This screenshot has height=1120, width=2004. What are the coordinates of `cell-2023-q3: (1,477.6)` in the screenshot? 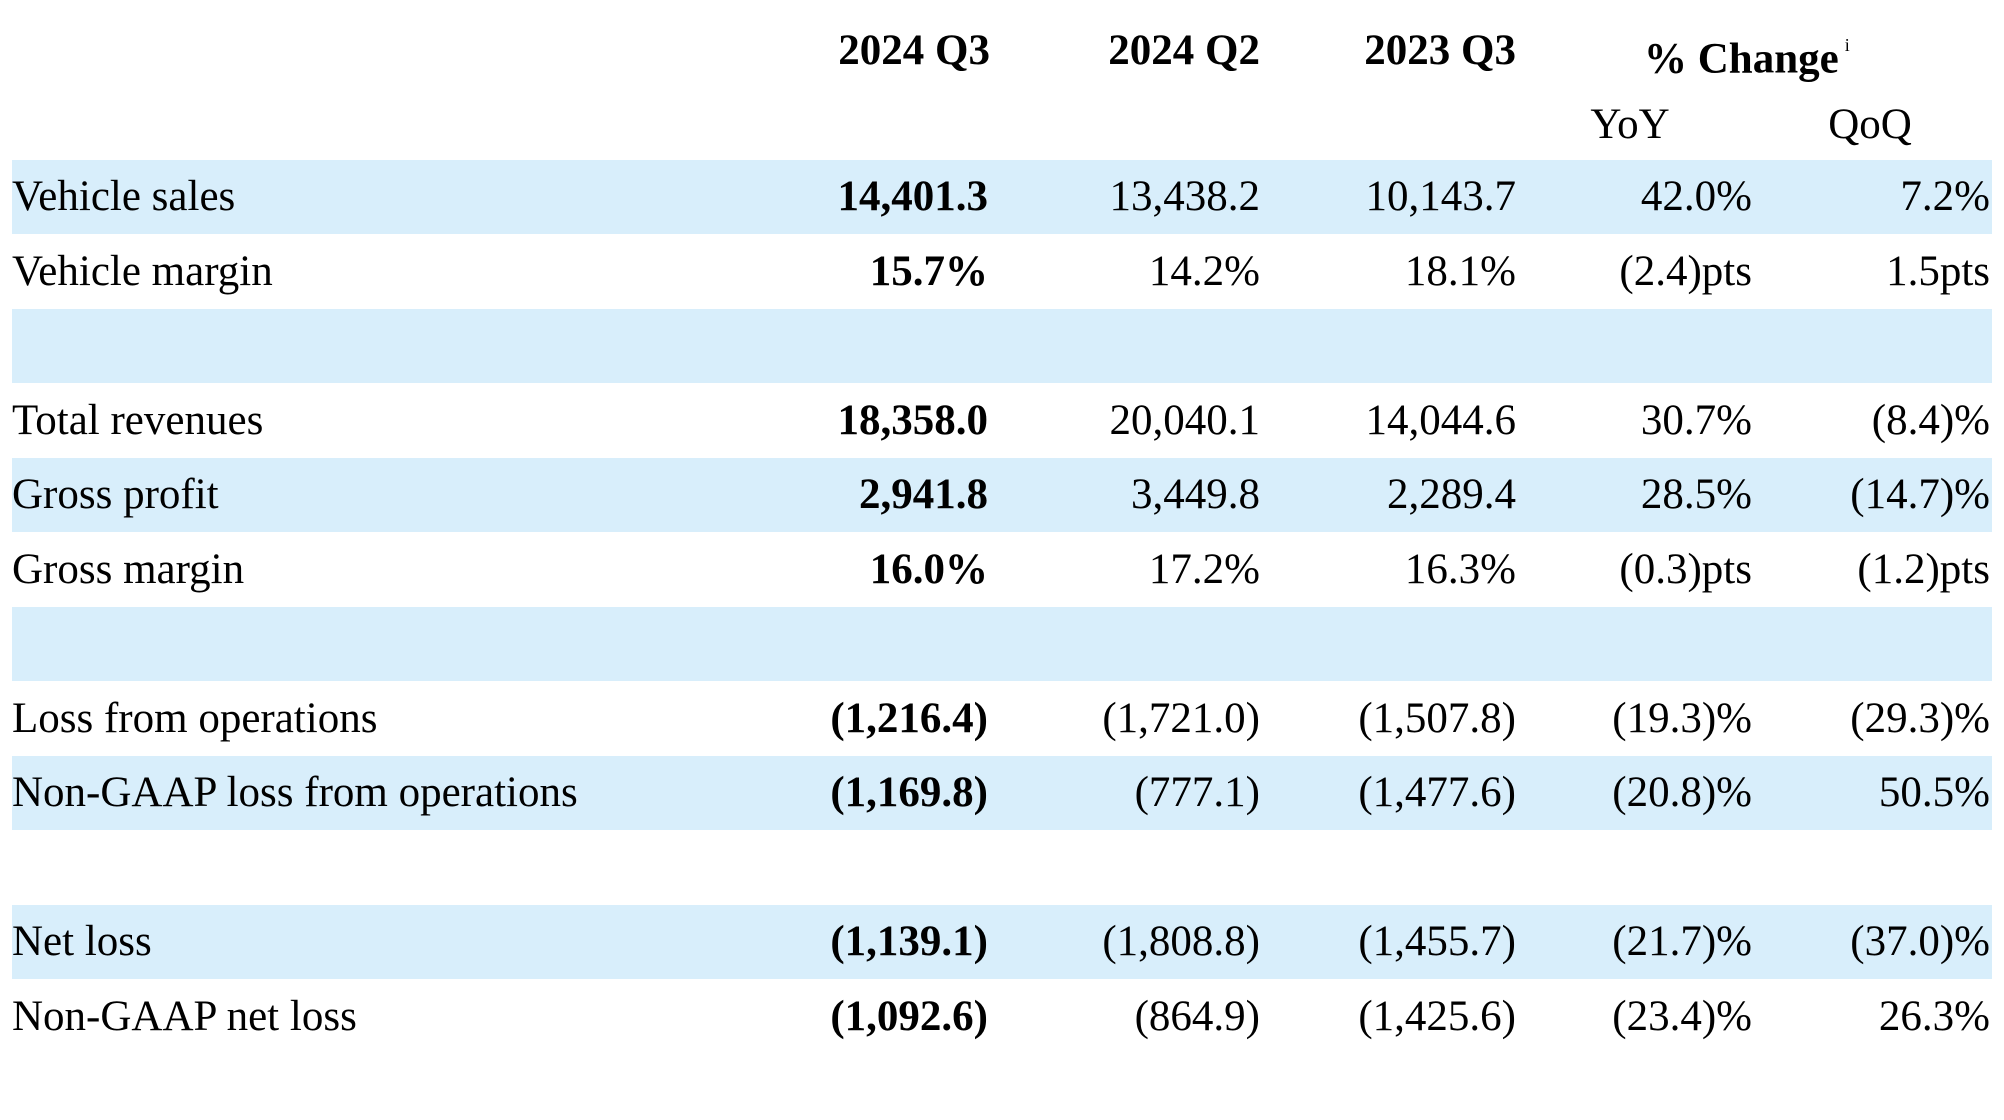 It's located at (1437, 792).